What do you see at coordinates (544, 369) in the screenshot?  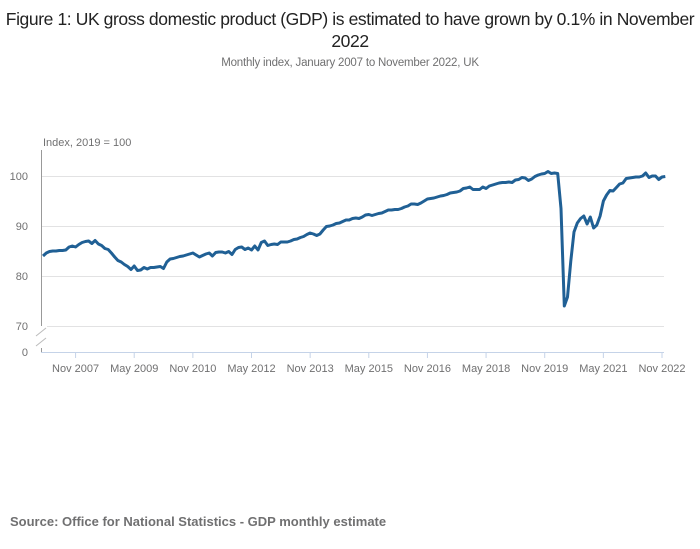 I see `x-tick-label: Nov 2019` at bounding box center [544, 369].